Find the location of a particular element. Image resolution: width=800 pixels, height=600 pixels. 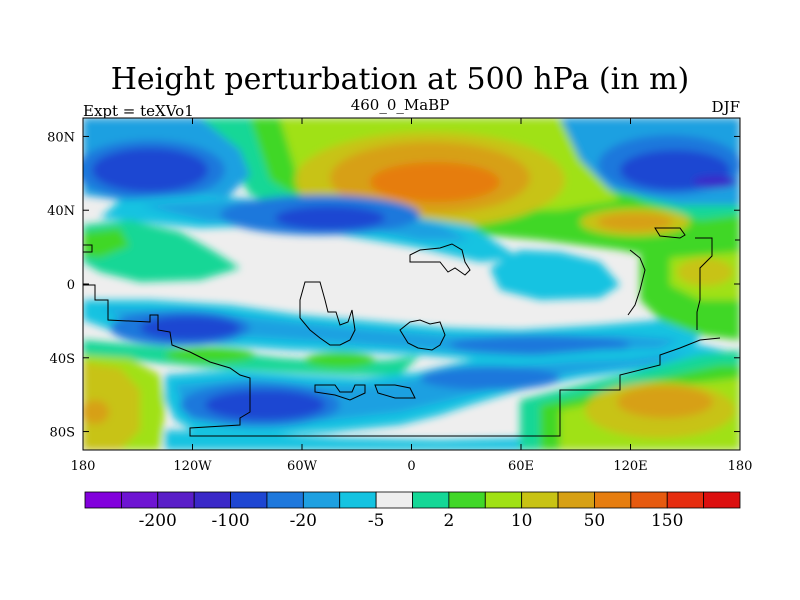

x-tick-label: 120E is located at coordinates (630, 466).